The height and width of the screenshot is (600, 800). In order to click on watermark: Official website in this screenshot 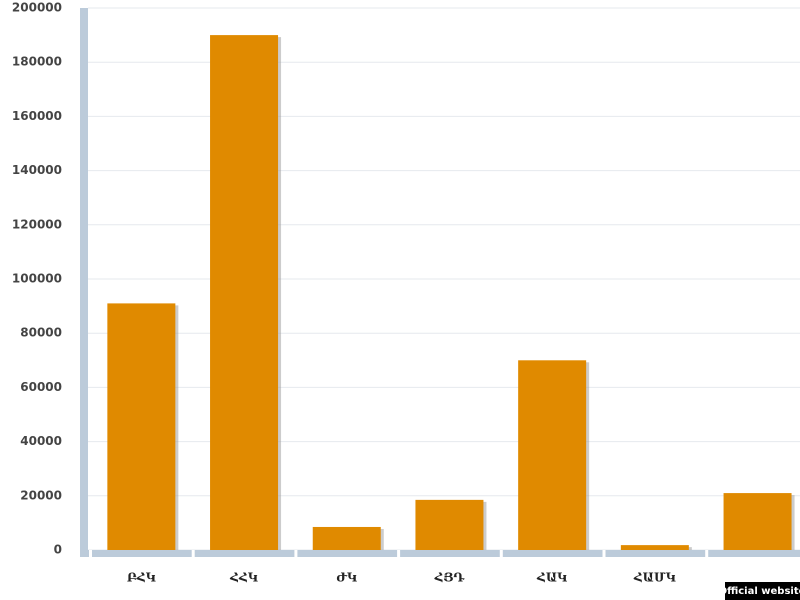, I will do `click(759, 591)`.